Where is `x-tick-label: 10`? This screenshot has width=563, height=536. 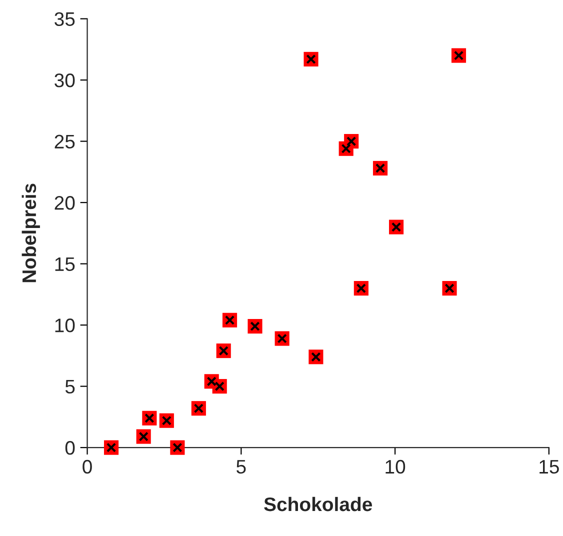
x-tick-label: 10 is located at coordinates (396, 467).